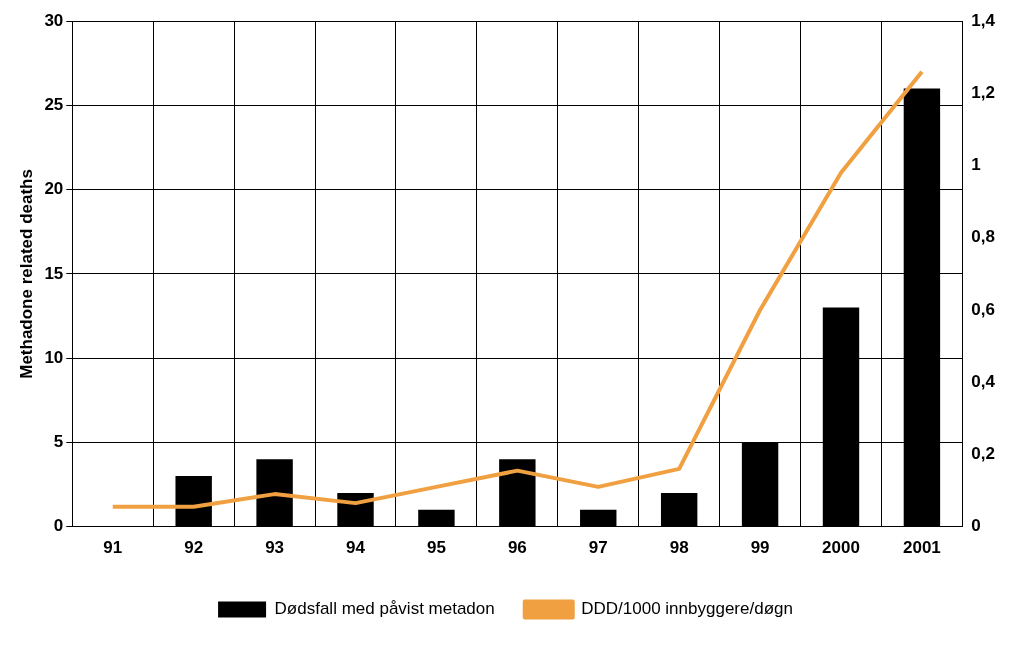 The width and height of the screenshot is (1018, 650). Describe the element at coordinates (54, 20) in the screenshot. I see `y-tick-label: 30` at that location.